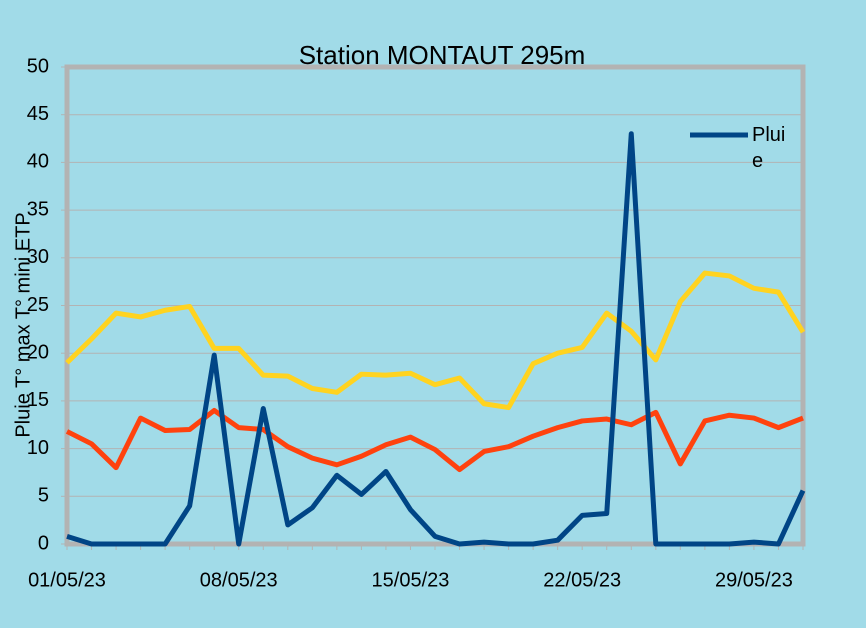  Describe the element at coordinates (38, 352) in the screenshot. I see `y-tick-label: 20` at that location.